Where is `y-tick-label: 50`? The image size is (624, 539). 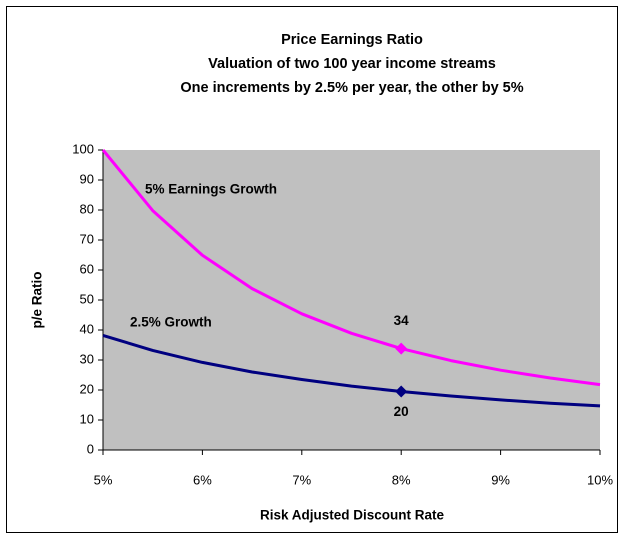 y-tick-label: 50 is located at coordinates (87, 298).